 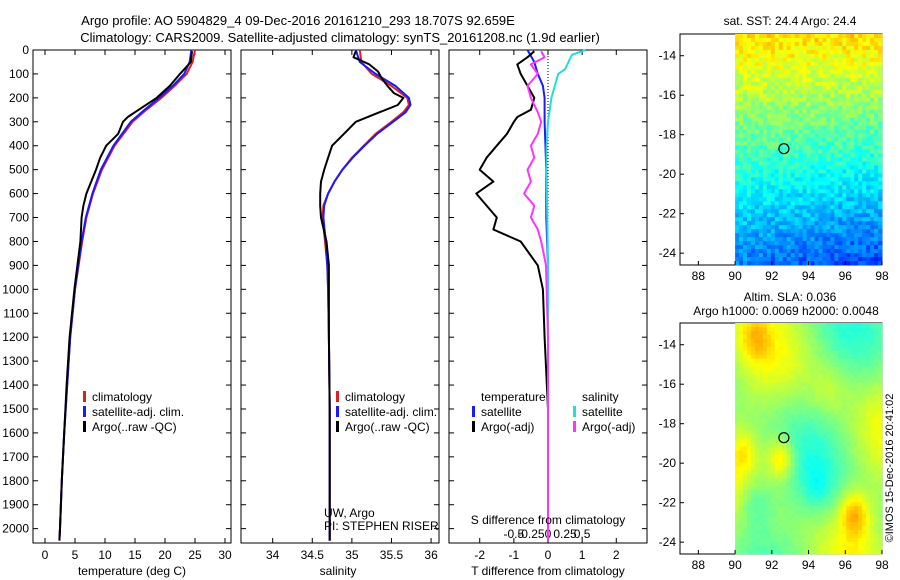 I want to click on temperature-xlabel: temperature (deg C), so click(x=132, y=571).